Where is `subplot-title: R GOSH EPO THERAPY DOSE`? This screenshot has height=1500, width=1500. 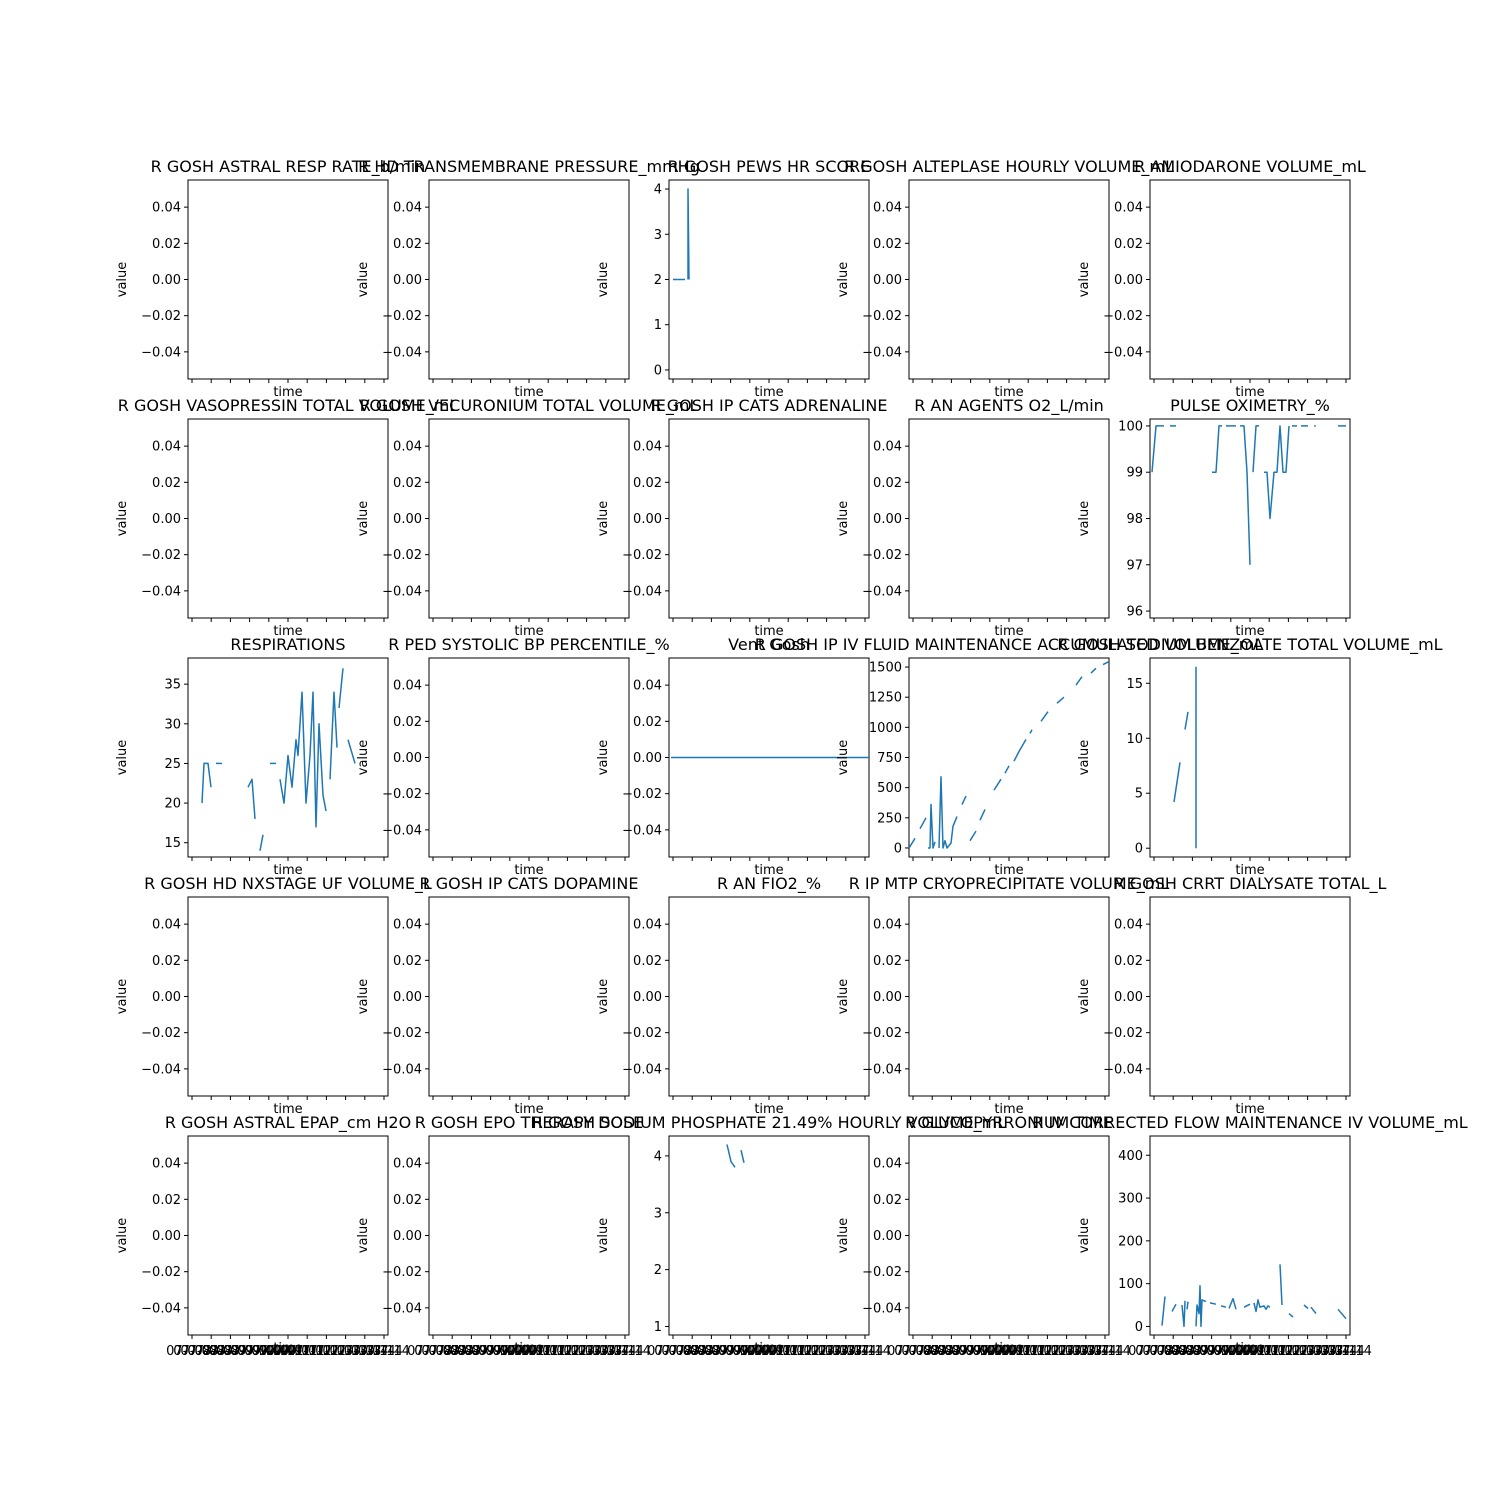 subplot-title: R GOSH EPO THERAPY DOSE is located at coordinates (529, 1122).